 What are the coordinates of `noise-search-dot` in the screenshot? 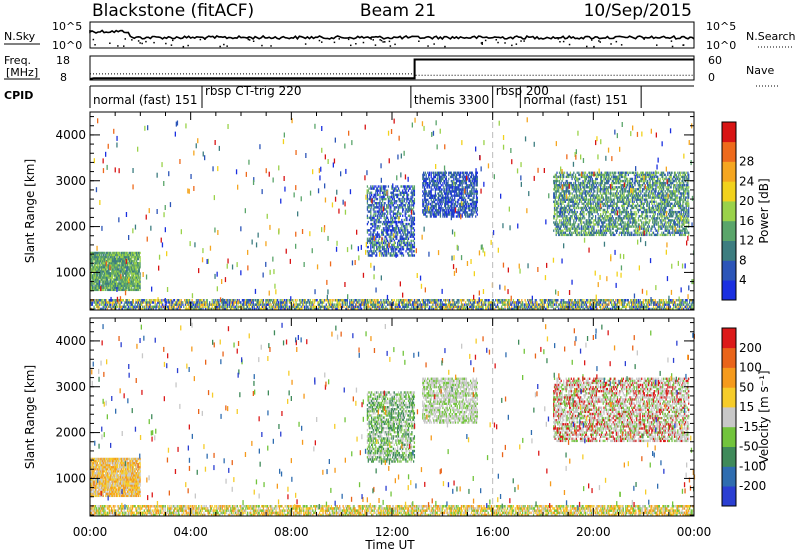 It's located at (262, 45).